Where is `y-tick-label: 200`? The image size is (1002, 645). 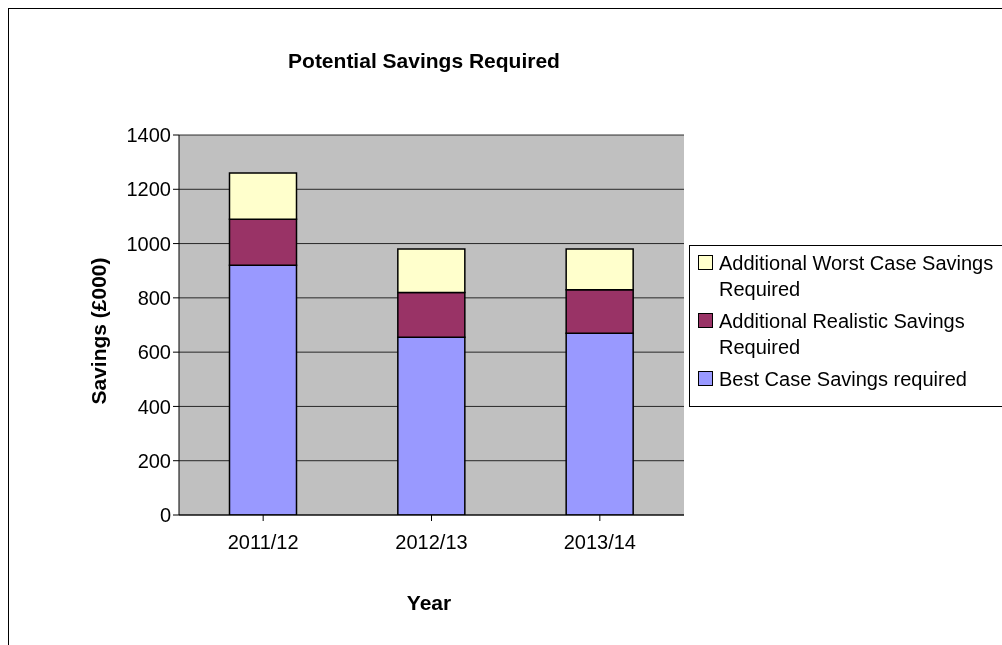 y-tick-label: 200 is located at coordinates (154, 460).